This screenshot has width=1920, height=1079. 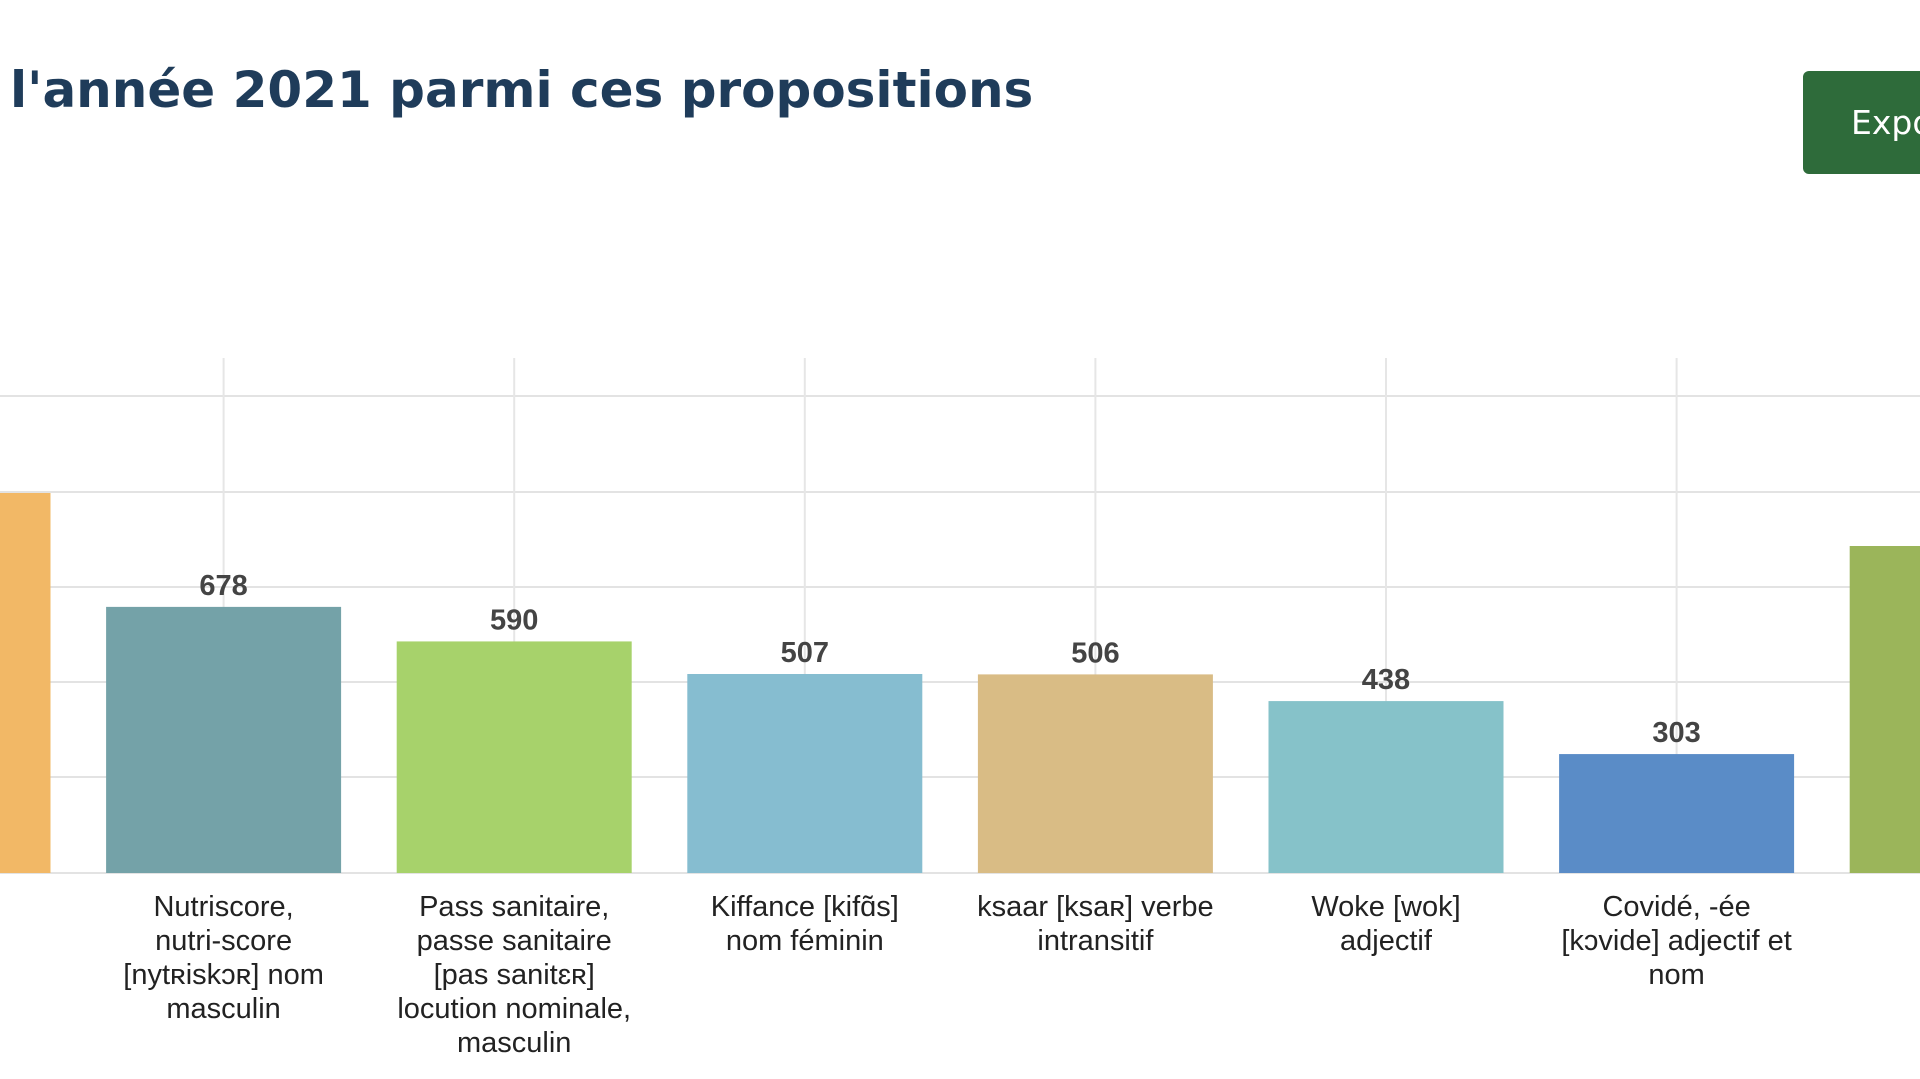 I want to click on bar-value-label: 438, so click(x=1386, y=680).